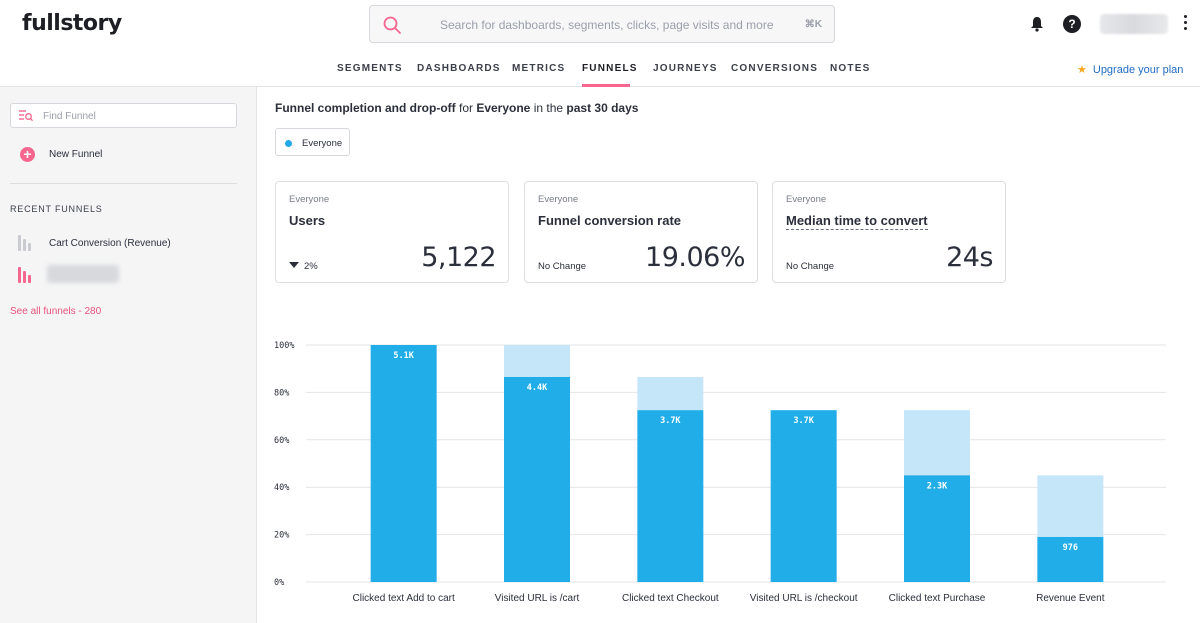  Describe the element at coordinates (281, 393) in the screenshot. I see `y-tick-label: 80%` at that location.